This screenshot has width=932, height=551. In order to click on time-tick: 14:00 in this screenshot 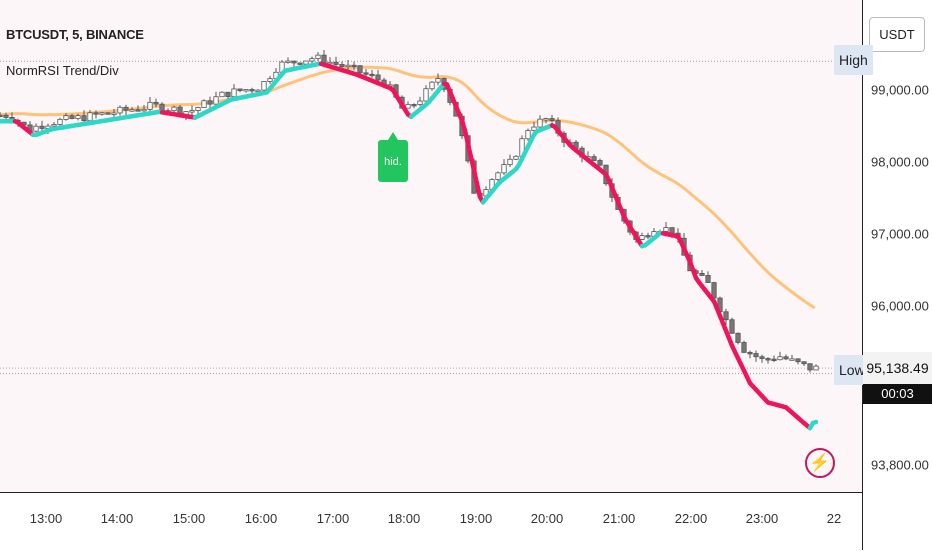, I will do `click(117, 518)`.